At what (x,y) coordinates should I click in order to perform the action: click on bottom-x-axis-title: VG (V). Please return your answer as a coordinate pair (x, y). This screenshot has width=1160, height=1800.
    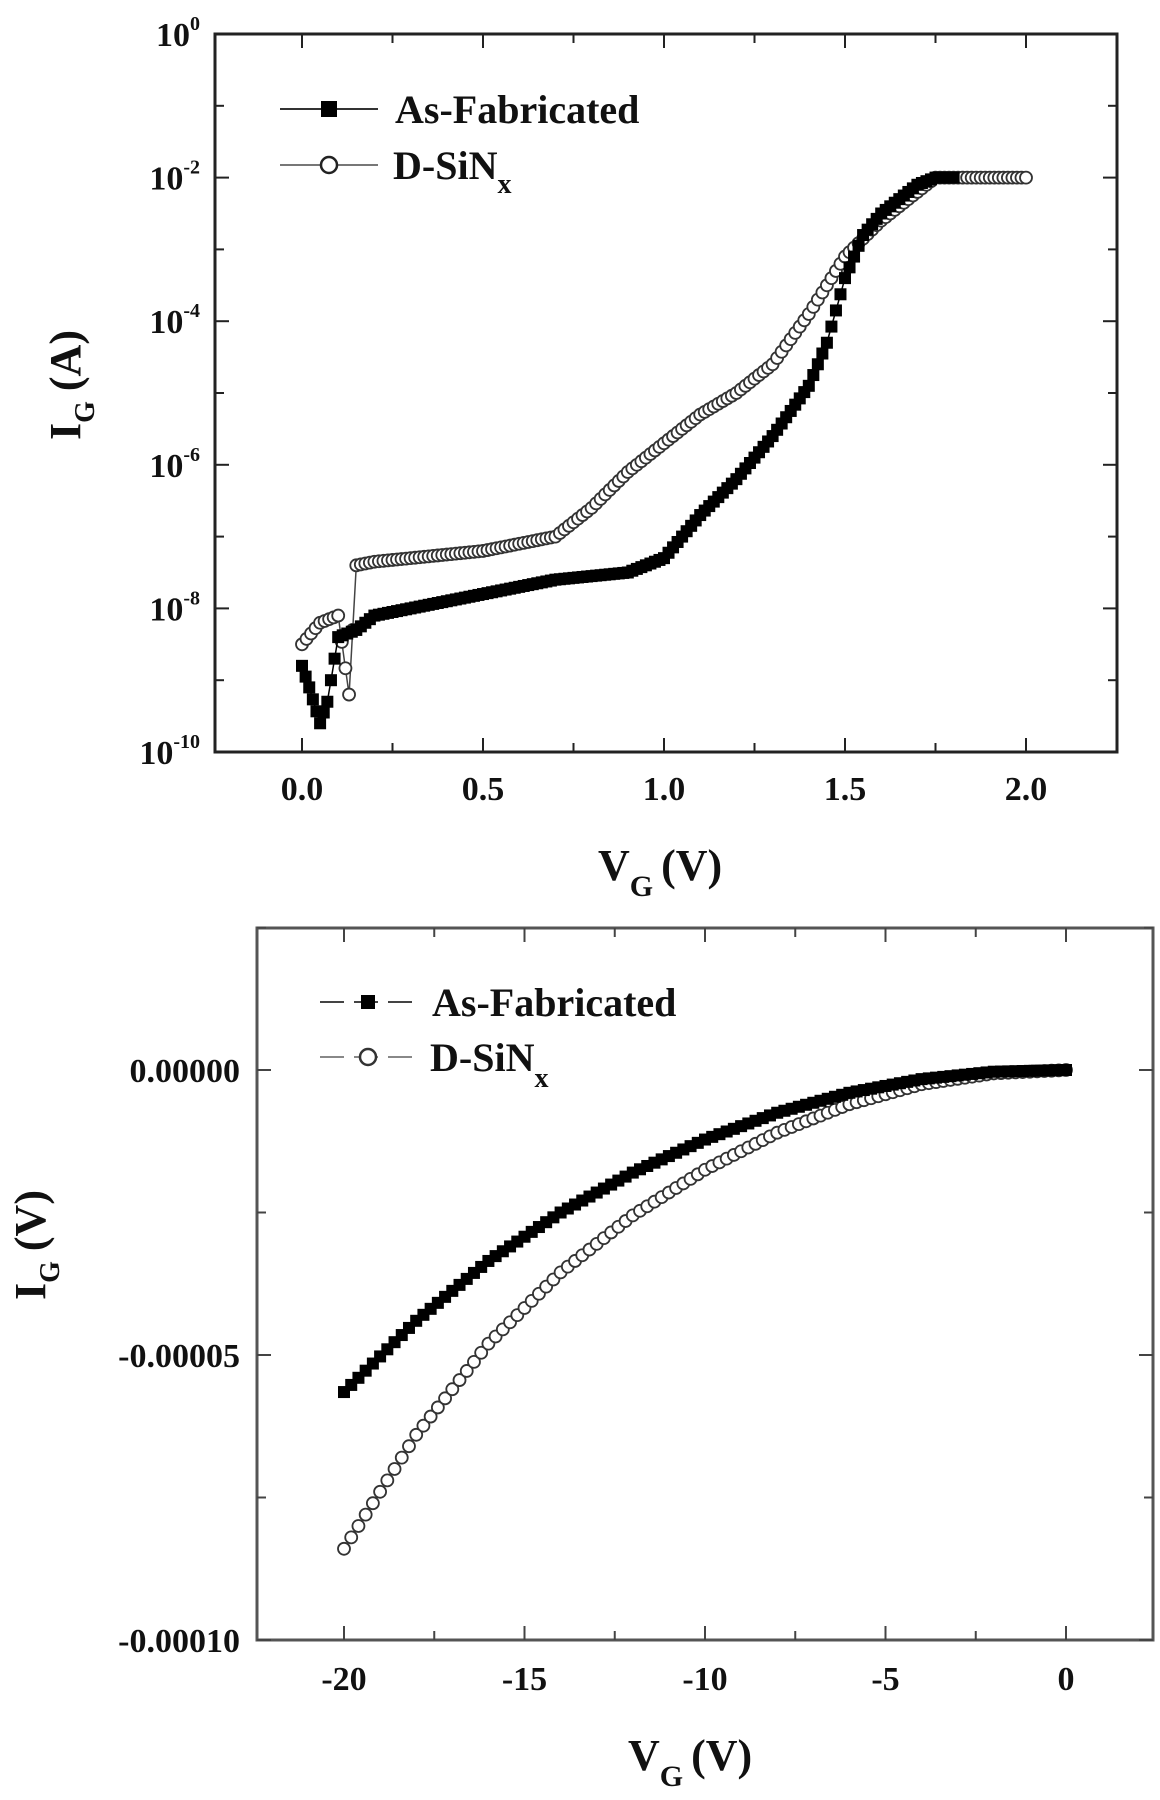
    Looking at the image, I should click on (690, 1762).